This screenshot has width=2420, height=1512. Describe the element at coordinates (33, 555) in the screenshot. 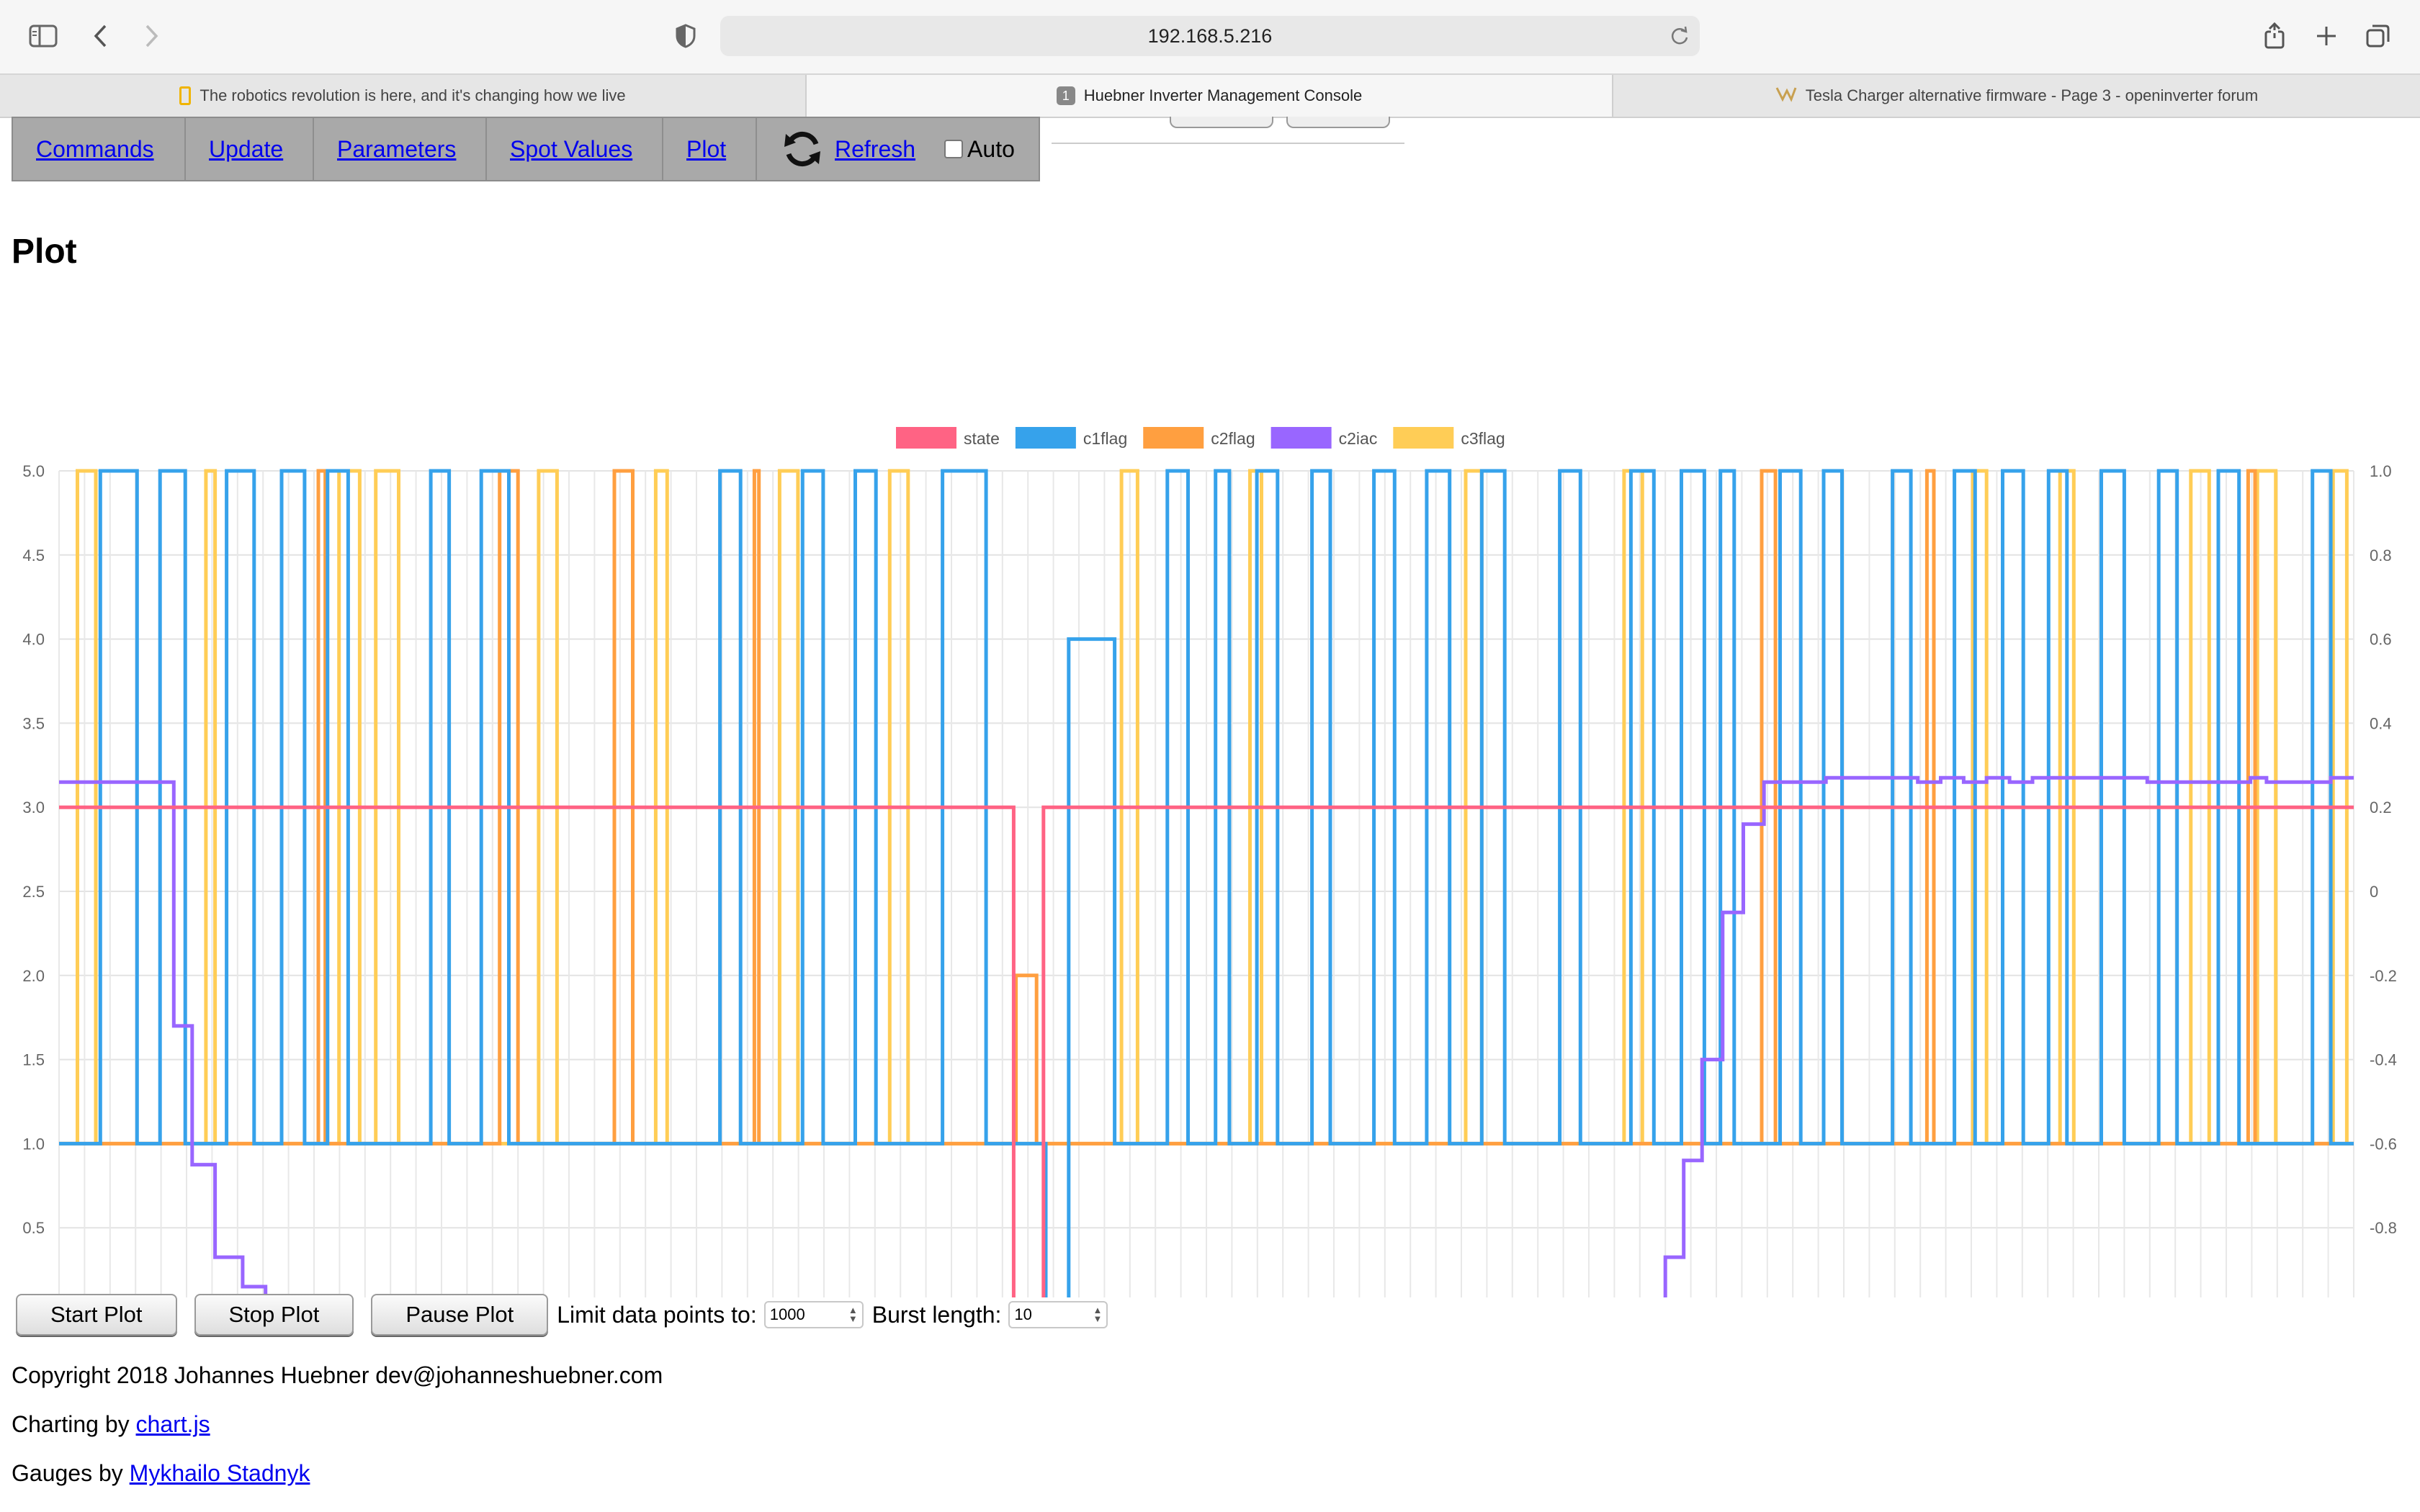

I see `y-axis-left-tick: 4.5` at that location.